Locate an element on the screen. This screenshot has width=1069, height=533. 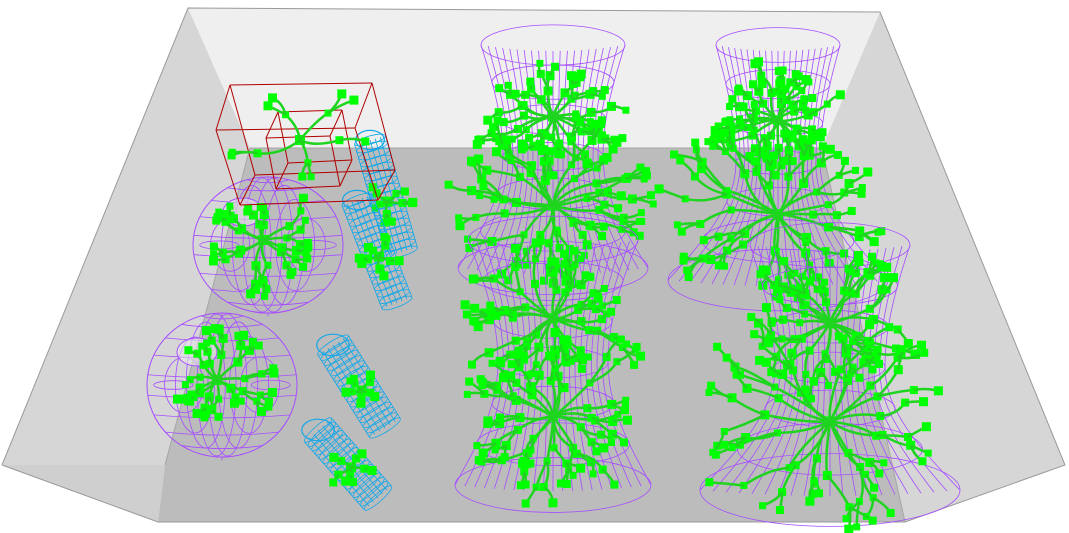
selection-box is located at coordinates (305, 144).